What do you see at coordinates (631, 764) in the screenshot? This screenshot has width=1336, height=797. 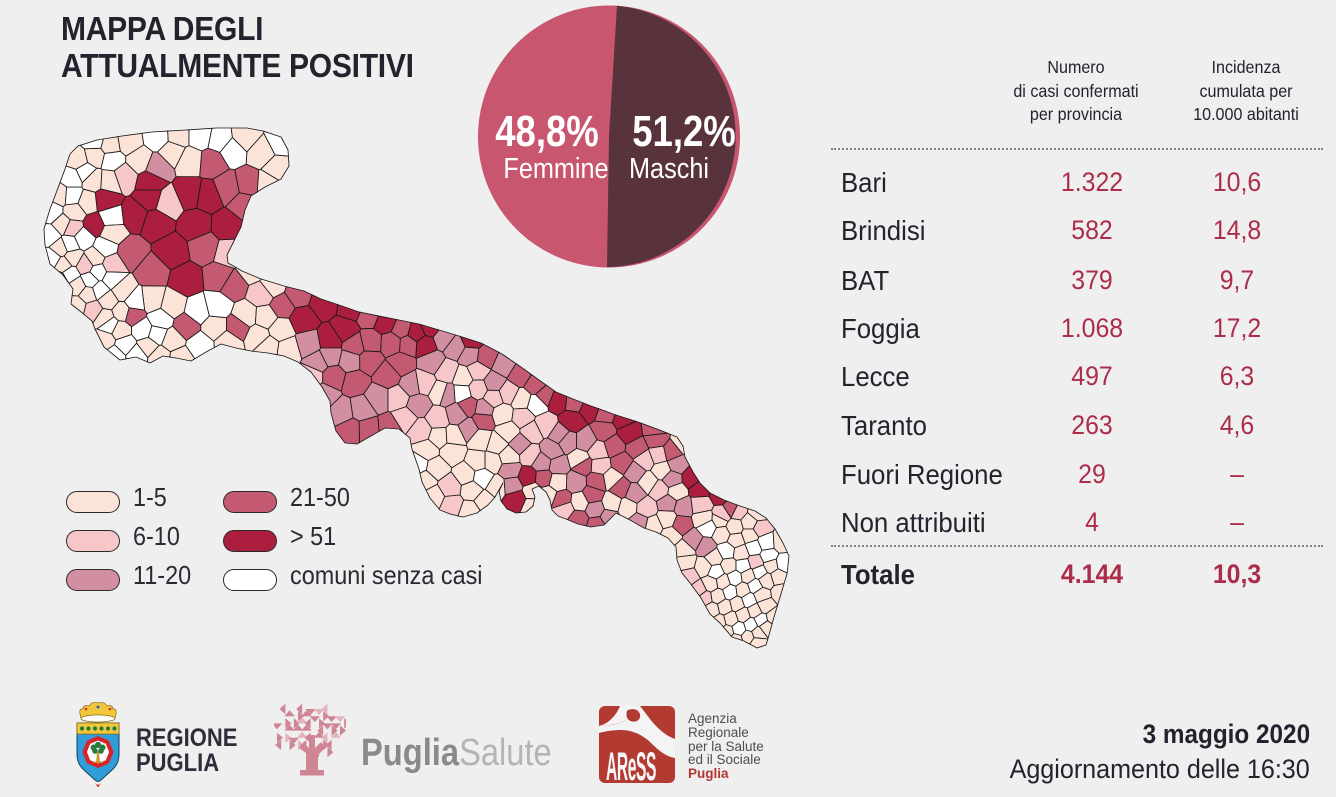 I see `svg-text: AReSS` at bounding box center [631, 764].